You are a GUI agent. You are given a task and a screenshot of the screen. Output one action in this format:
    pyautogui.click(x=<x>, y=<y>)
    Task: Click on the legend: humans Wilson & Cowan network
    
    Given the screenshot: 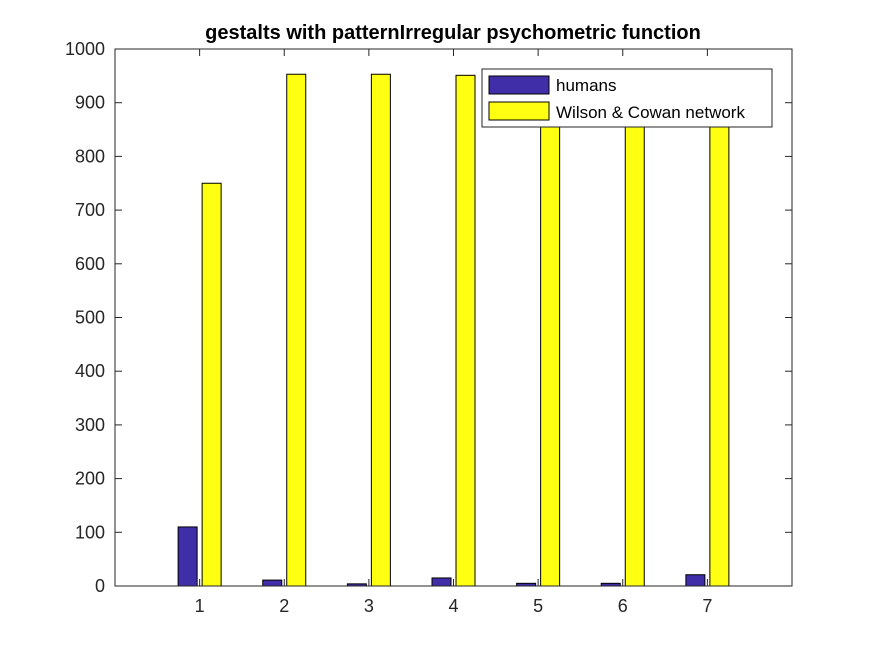 What is the action you would take?
    pyautogui.click(x=627, y=98)
    